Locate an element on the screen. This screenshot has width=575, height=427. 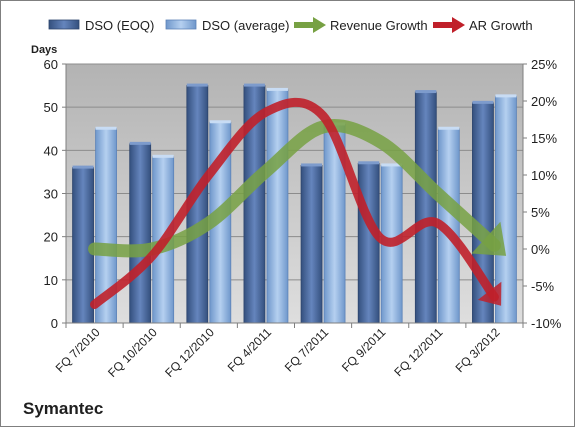
left-tick-label: 50 is located at coordinates (51, 107).